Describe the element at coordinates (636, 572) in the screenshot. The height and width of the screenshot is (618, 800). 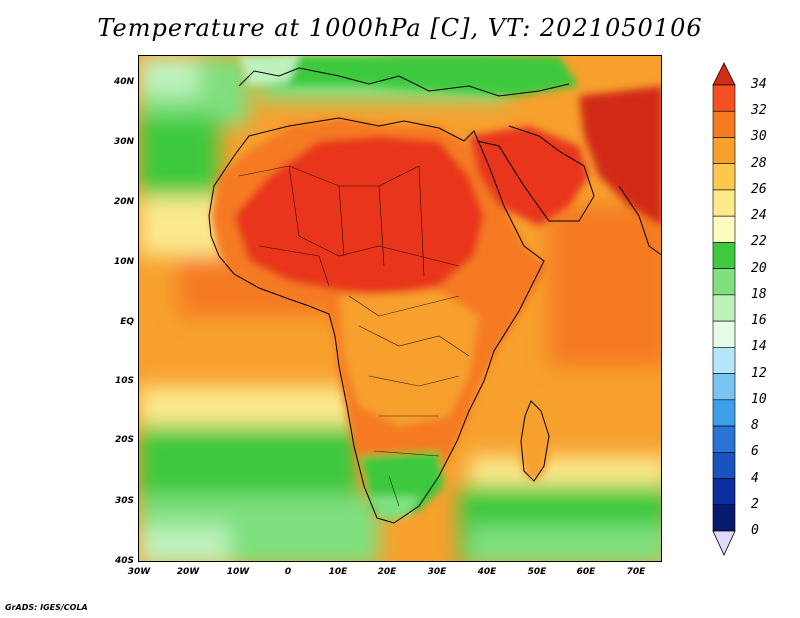
I see `lon-tick-70e: 70E` at that location.